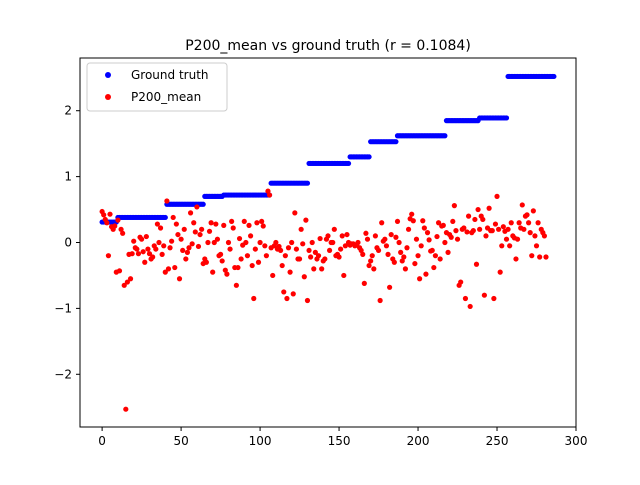  What do you see at coordinates (157, 87) in the screenshot?
I see `legend-box` at bounding box center [157, 87].